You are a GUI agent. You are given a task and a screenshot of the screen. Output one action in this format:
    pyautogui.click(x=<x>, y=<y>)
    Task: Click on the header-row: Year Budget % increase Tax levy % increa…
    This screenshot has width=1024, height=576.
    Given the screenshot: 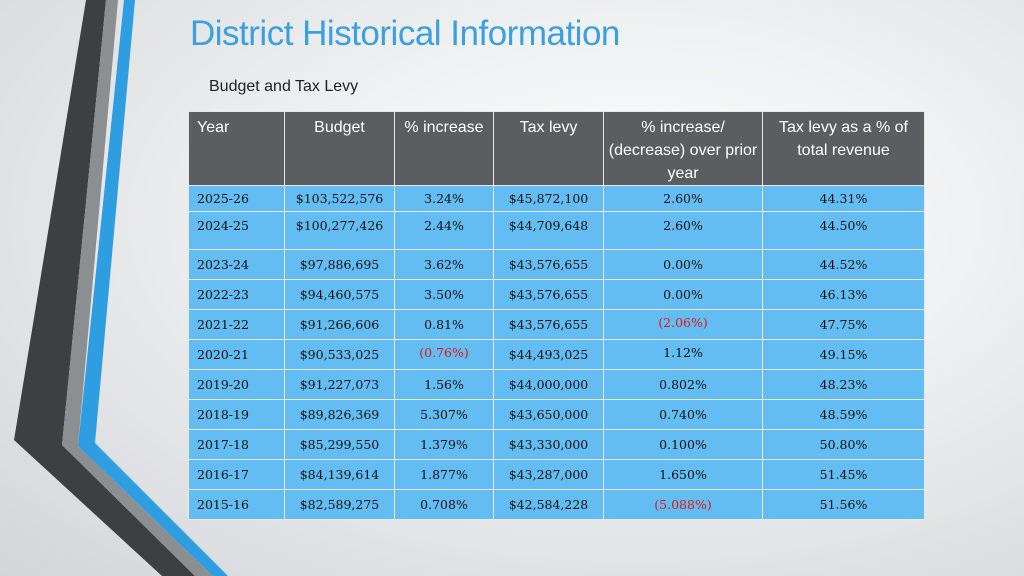 What is the action you would take?
    pyautogui.click(x=556, y=148)
    